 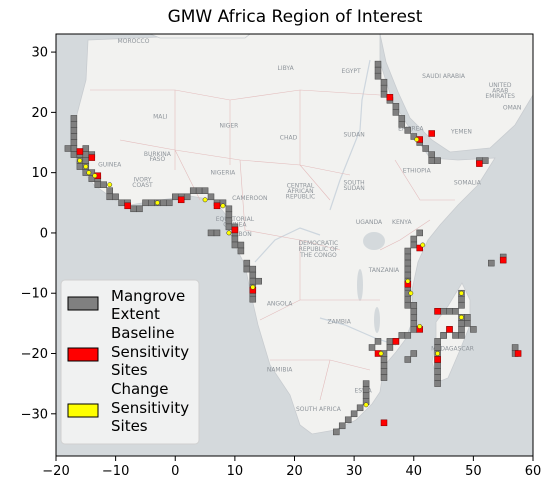 What do you see at coordinates (83, 303) in the screenshot?
I see `legend-swatch-mangrove` at bounding box center [83, 303].